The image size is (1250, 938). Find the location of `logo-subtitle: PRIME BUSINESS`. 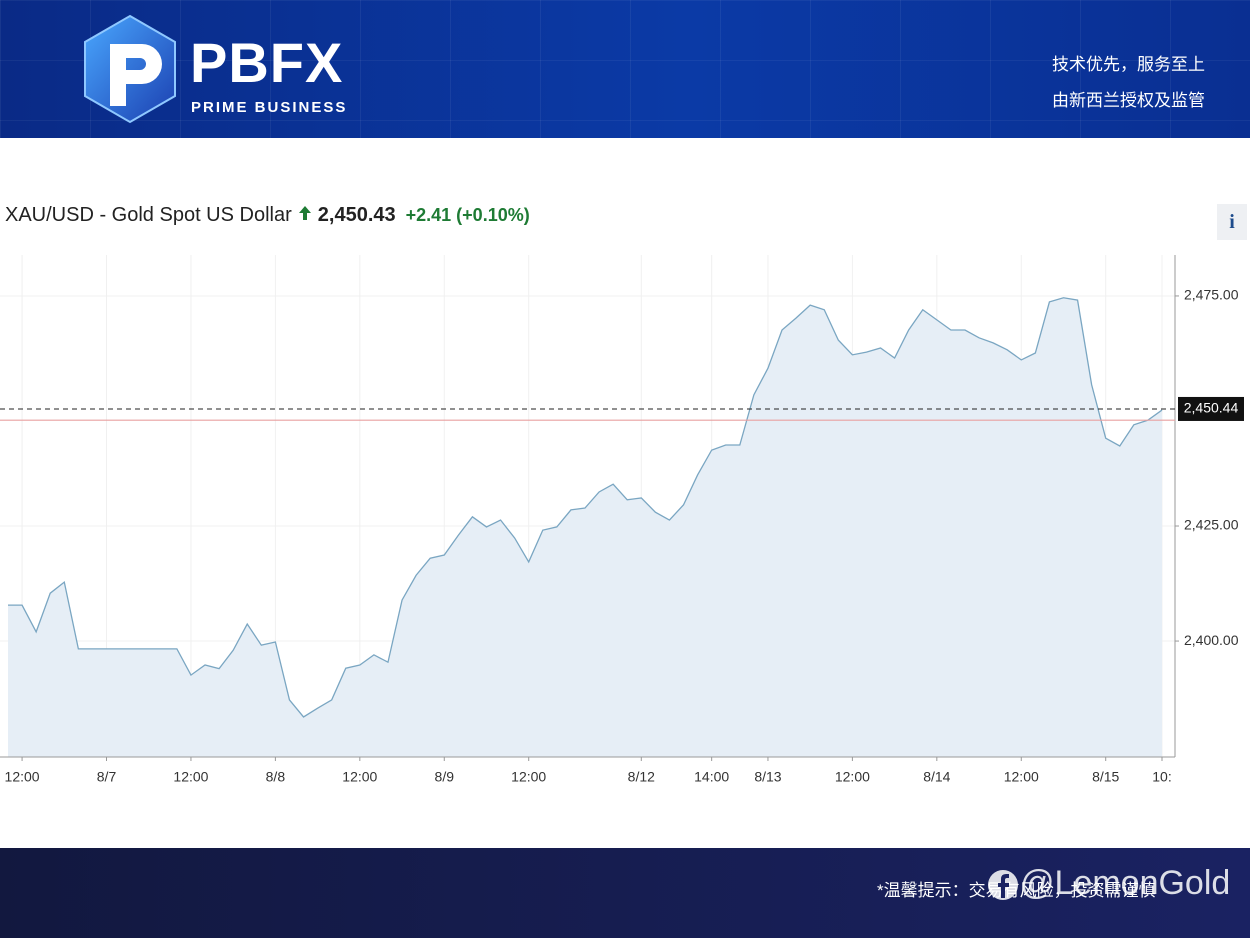

logo-subtitle: PRIME BUSINESS is located at coordinates (269, 107).